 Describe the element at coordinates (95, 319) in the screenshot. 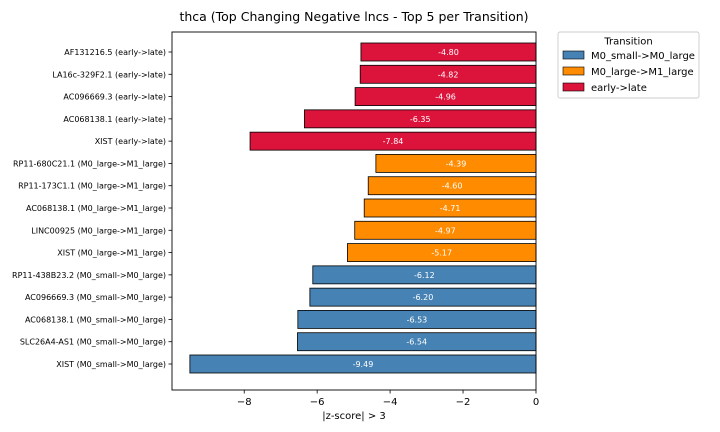

I see `y-tick-label: AC068138.1 (M0_small->M0_large)` at that location.